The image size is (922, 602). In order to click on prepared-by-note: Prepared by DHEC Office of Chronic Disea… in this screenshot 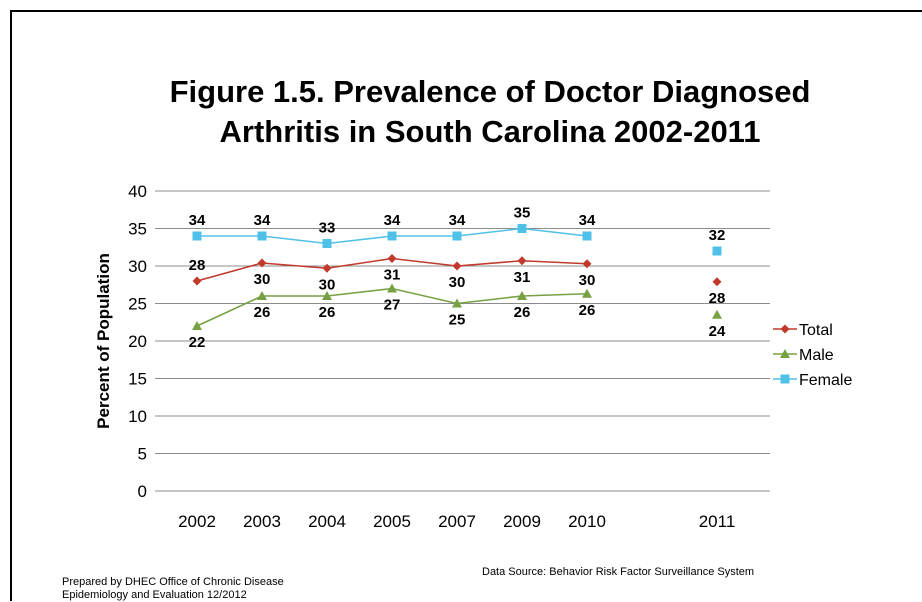, I will do `click(173, 589)`.